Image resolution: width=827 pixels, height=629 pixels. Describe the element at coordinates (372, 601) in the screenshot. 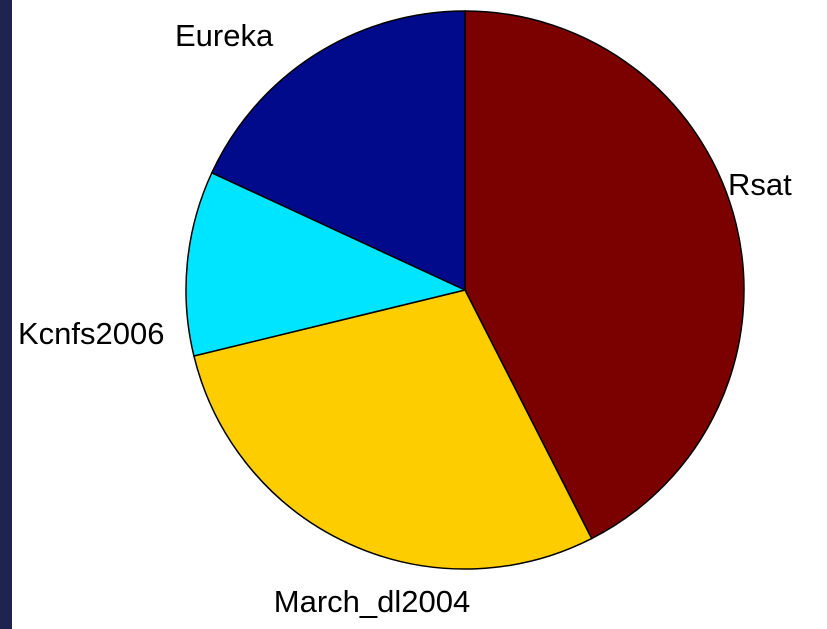

I see `slice-label-march-dl2004: March_dl2004` at that location.